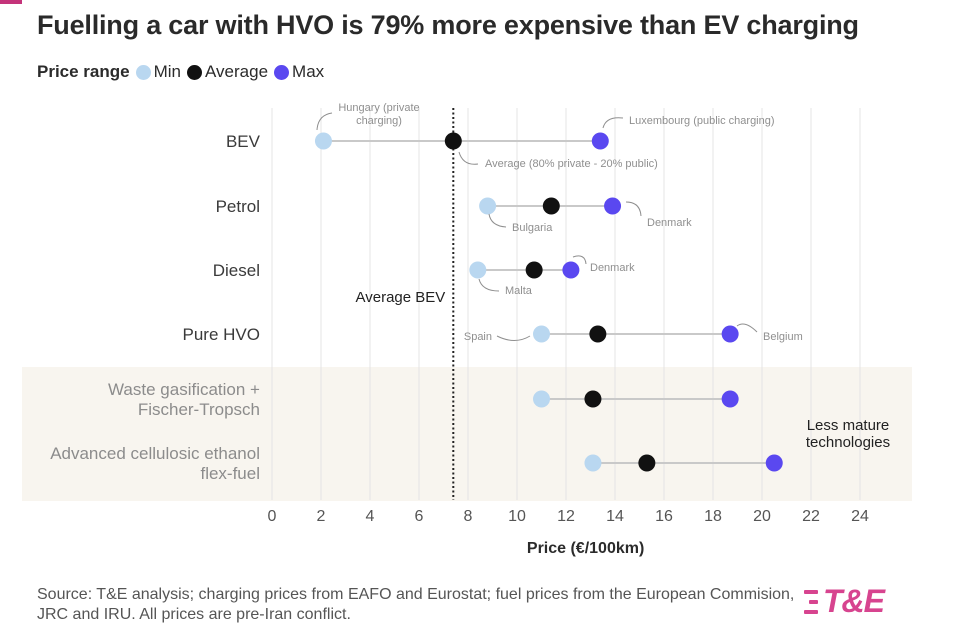 The height and width of the screenshot is (636, 960). What do you see at coordinates (282, 72) in the screenshot?
I see `max-dot-icon` at bounding box center [282, 72].